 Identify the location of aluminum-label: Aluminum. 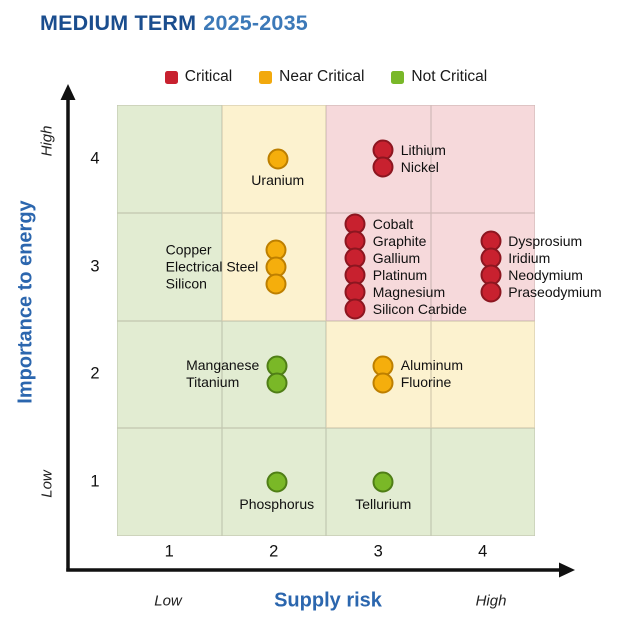
(431, 365).